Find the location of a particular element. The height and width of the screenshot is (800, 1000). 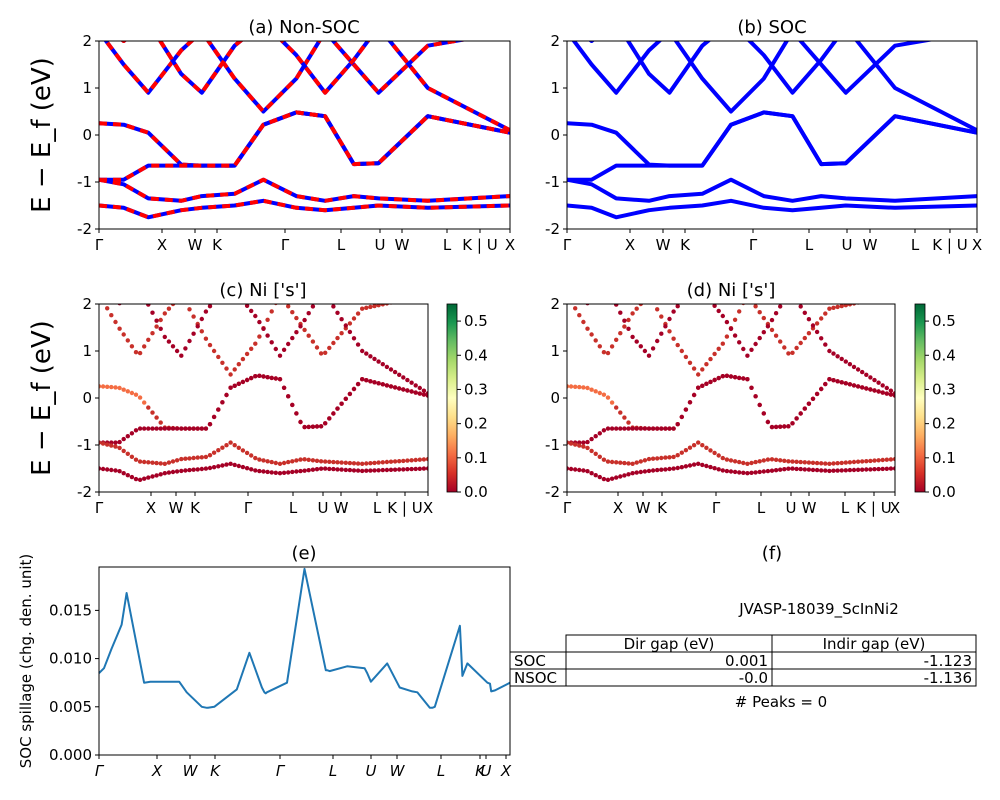

xtick-label: X is located at coordinates (428, 508).